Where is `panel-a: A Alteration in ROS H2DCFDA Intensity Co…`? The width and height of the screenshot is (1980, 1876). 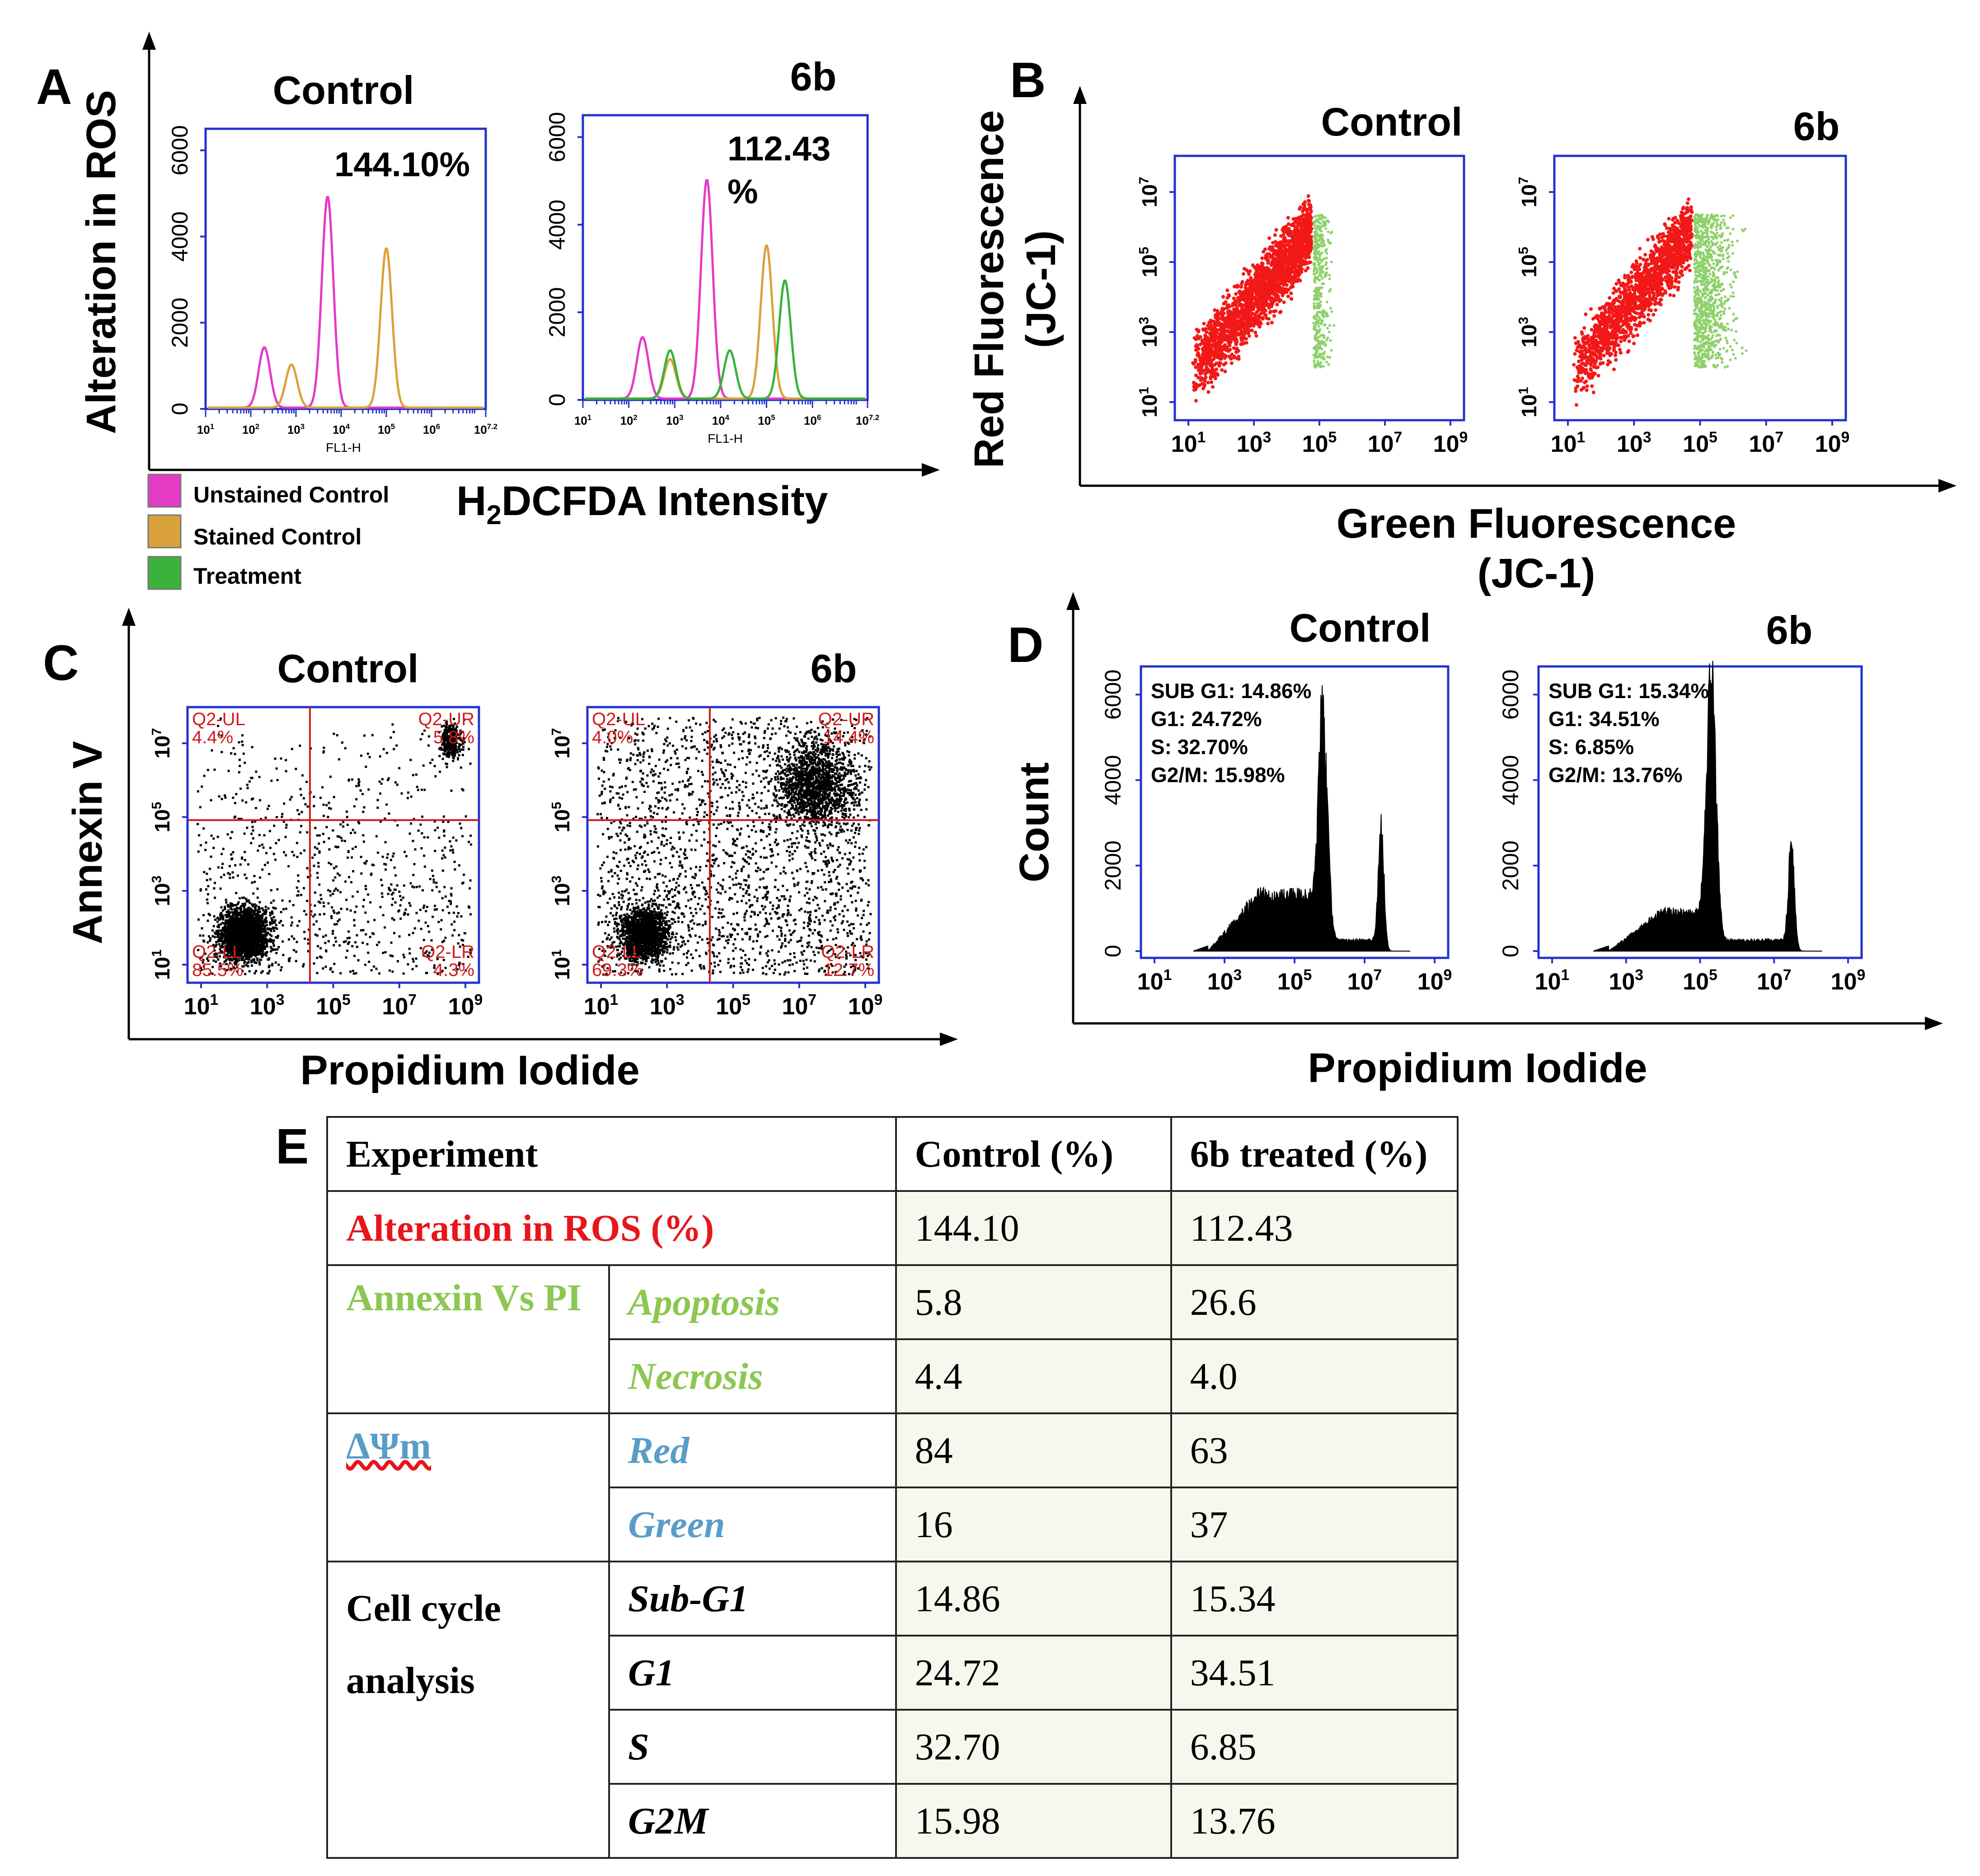 panel-a: A Alteration in ROS H2DCFDA Intensity Co… is located at coordinates (488, 311).